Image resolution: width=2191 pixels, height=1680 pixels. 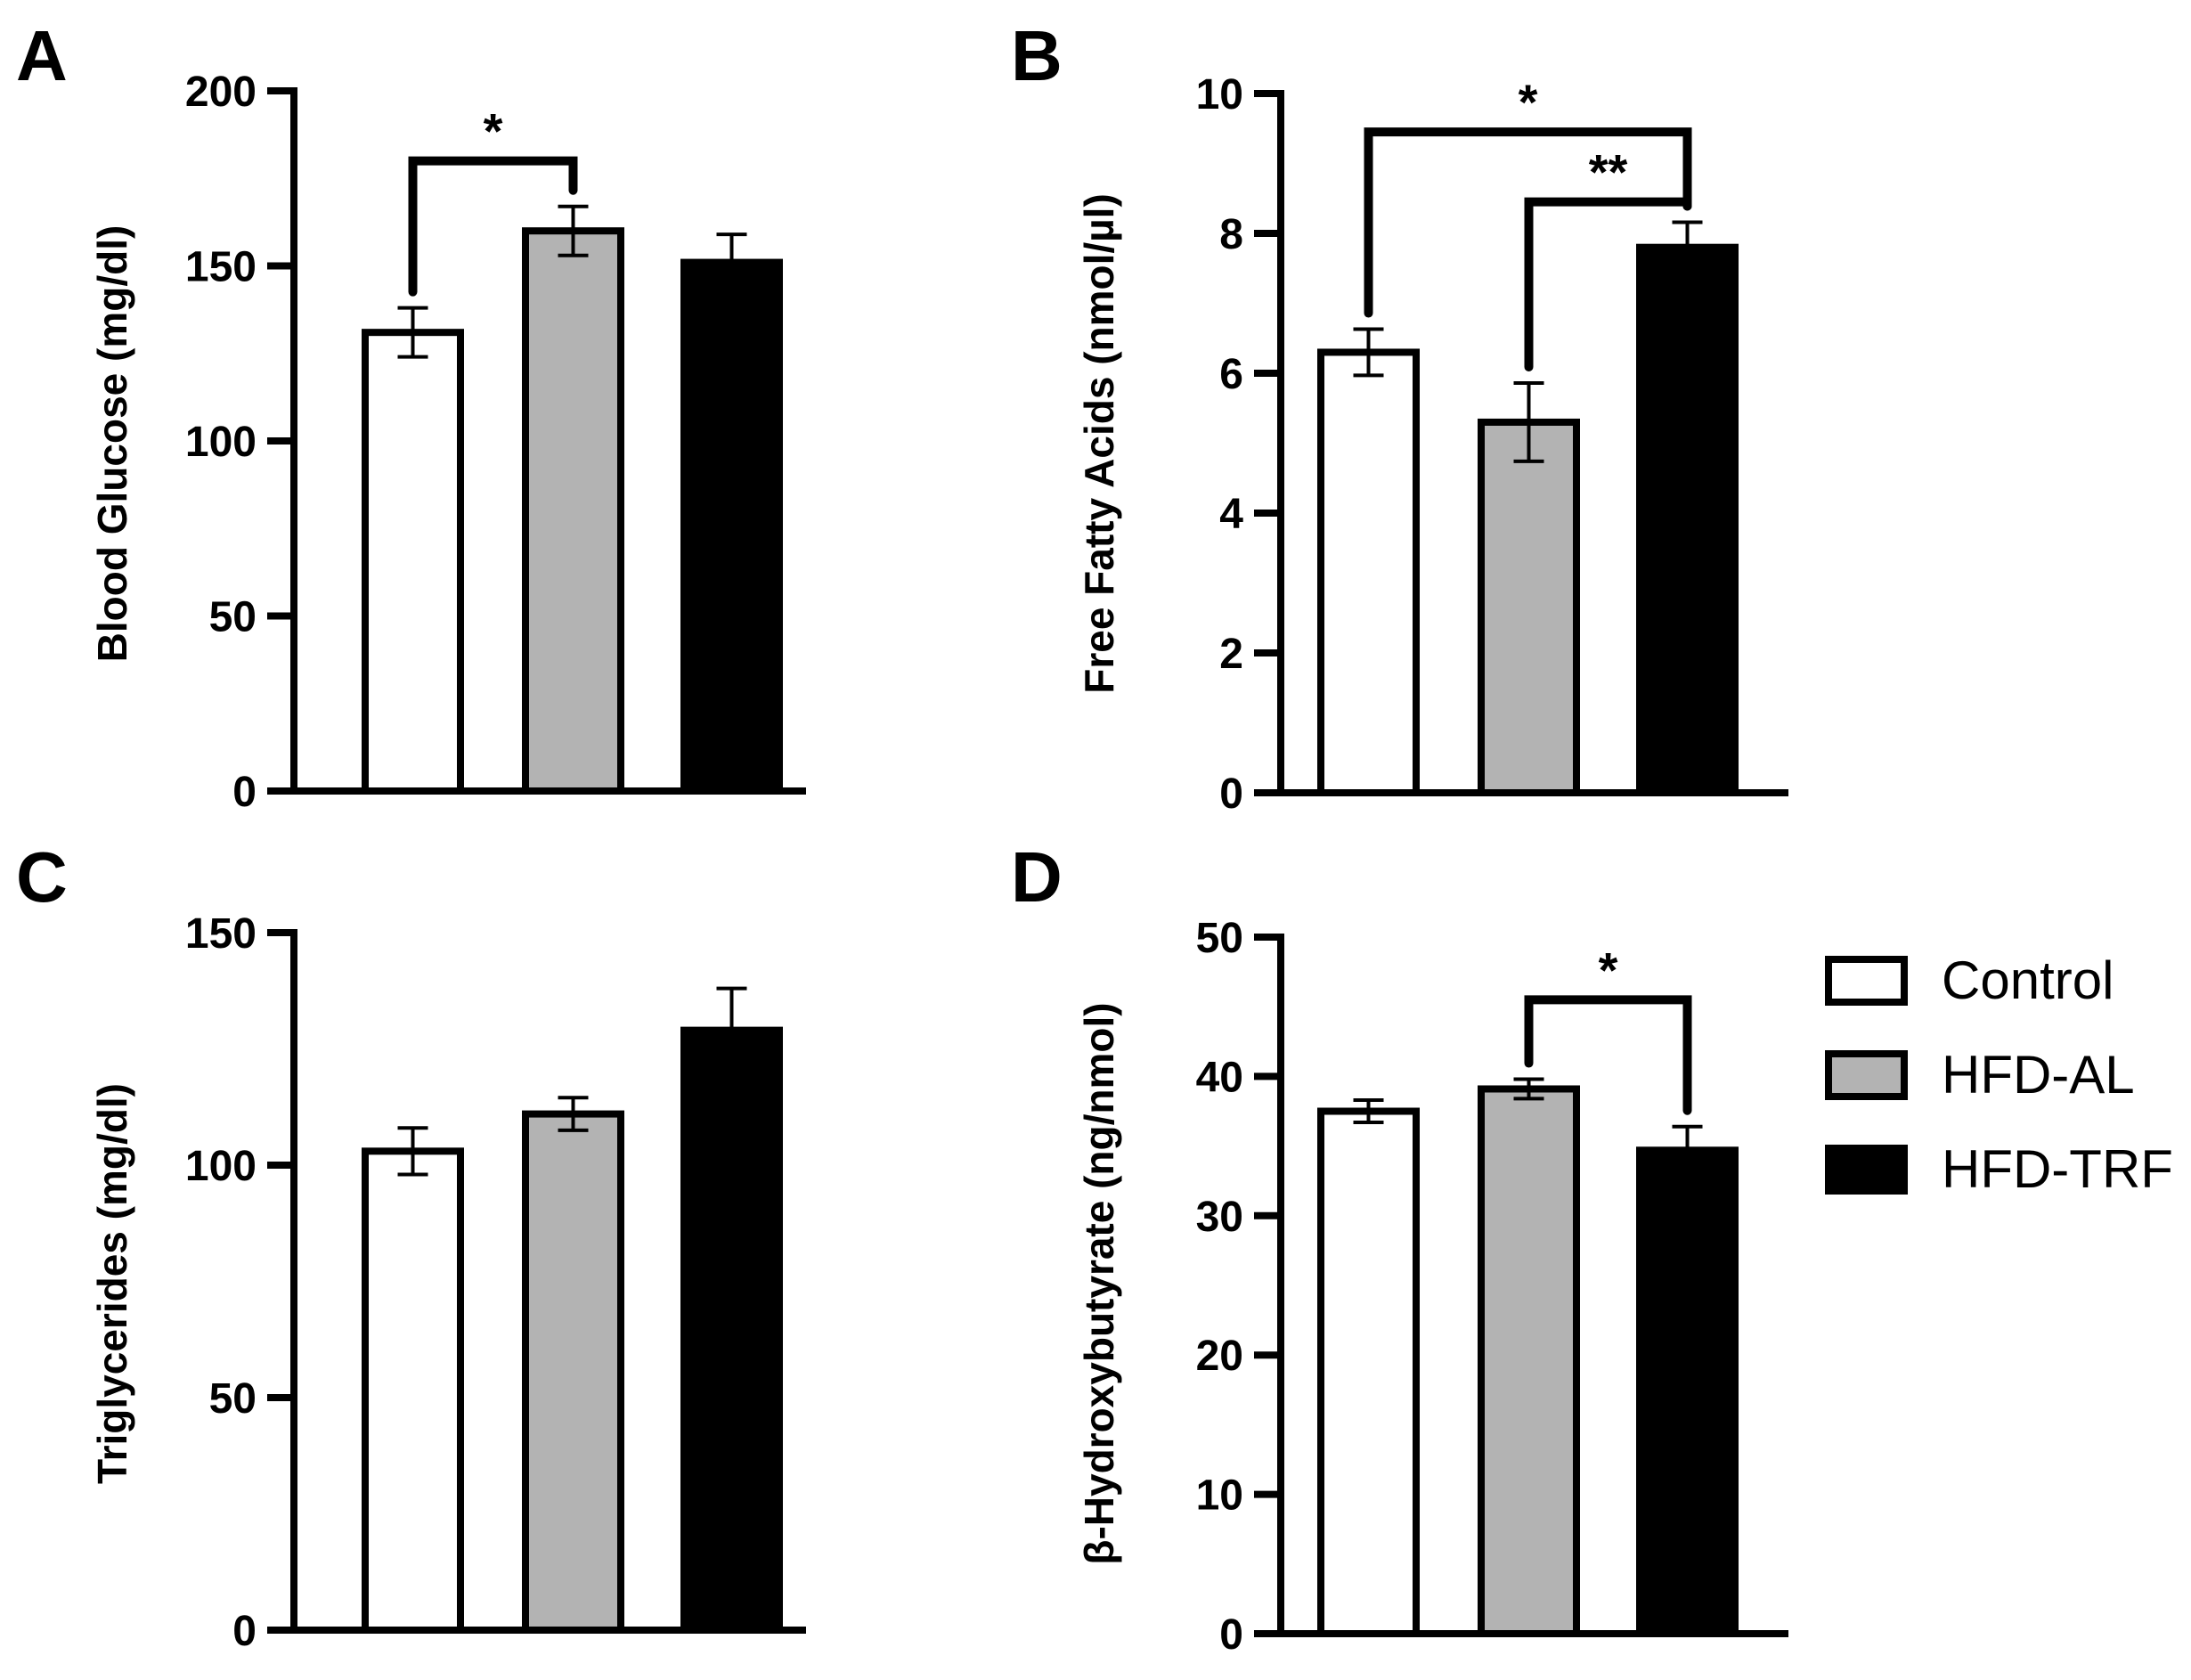 I want to click on panel-letter-c: C, so click(x=42, y=877).